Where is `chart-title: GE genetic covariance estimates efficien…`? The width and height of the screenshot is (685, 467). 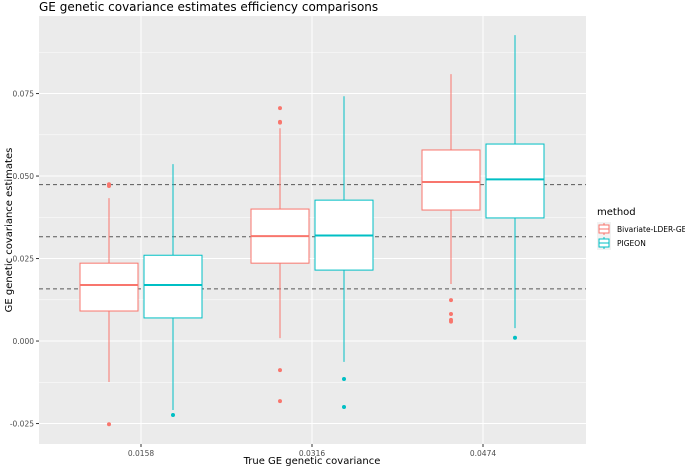 chart-title: GE genetic covariance estimates efficien… is located at coordinates (208, 7).